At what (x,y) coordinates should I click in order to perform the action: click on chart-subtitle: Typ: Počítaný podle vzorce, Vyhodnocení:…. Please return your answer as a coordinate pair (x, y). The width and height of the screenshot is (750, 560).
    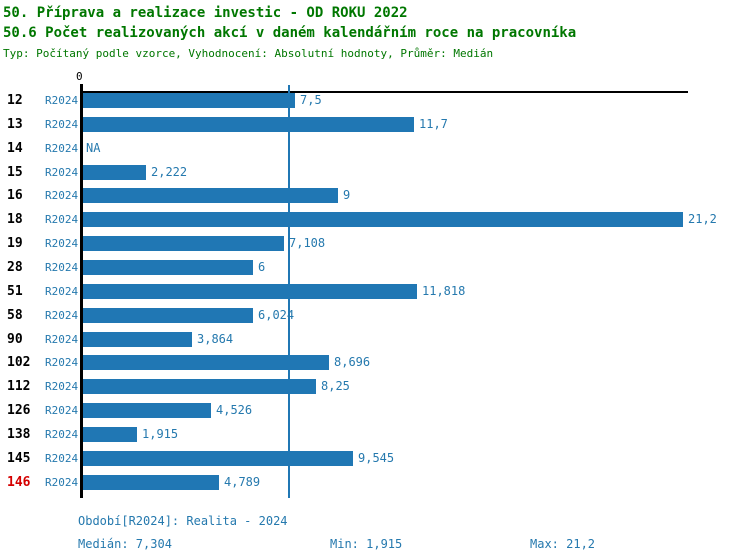
    Looking at the image, I should click on (248, 53).